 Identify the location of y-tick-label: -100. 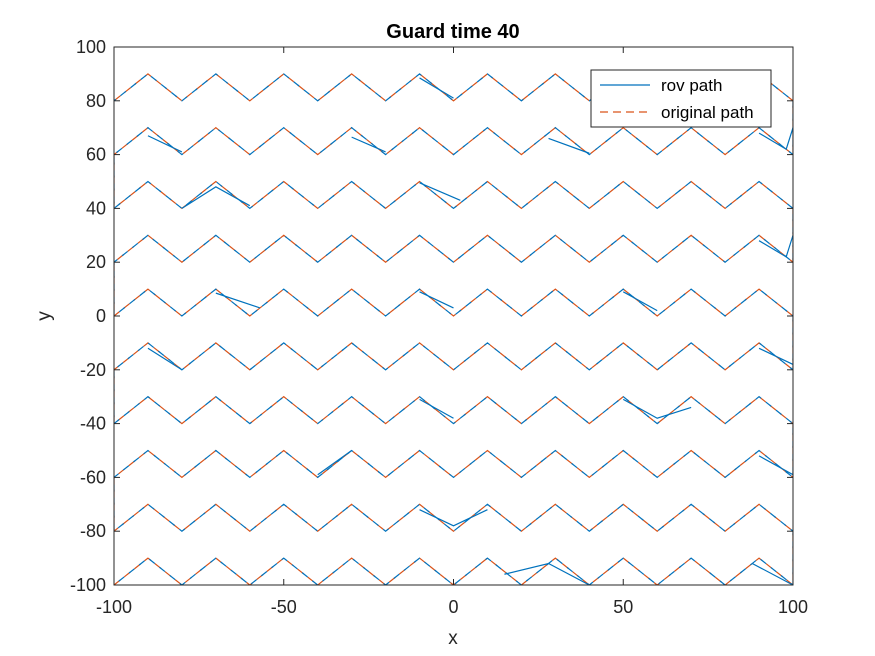
(88, 585).